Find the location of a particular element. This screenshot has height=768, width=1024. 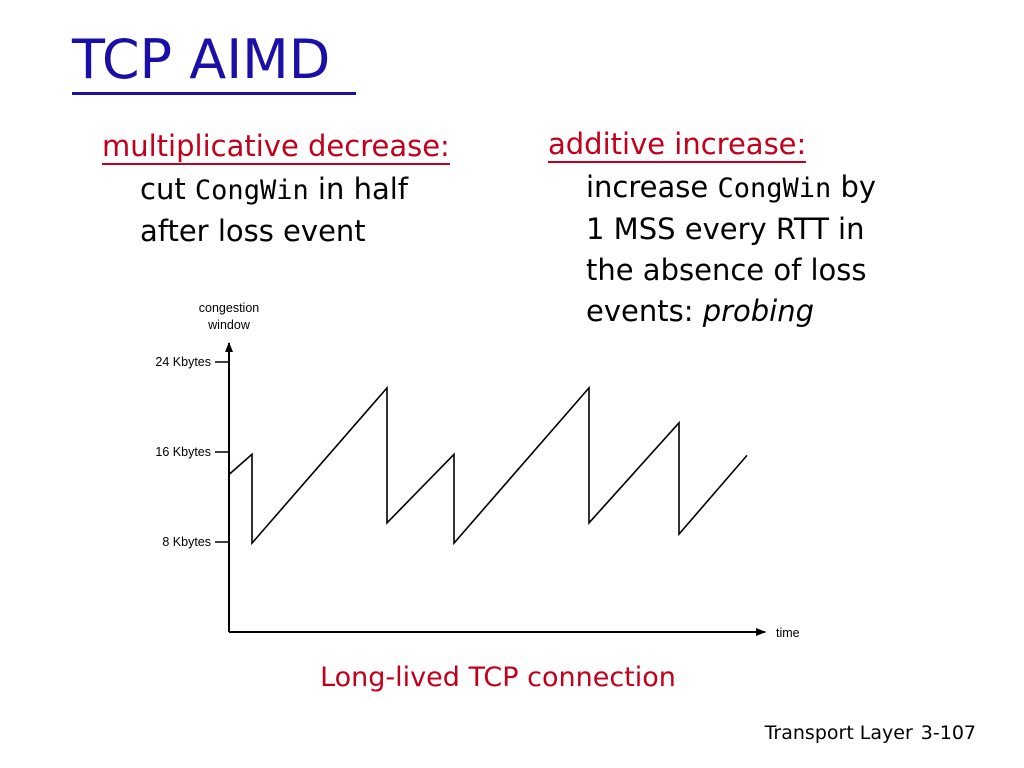

ai-line1-post: by is located at coordinates (854, 187).